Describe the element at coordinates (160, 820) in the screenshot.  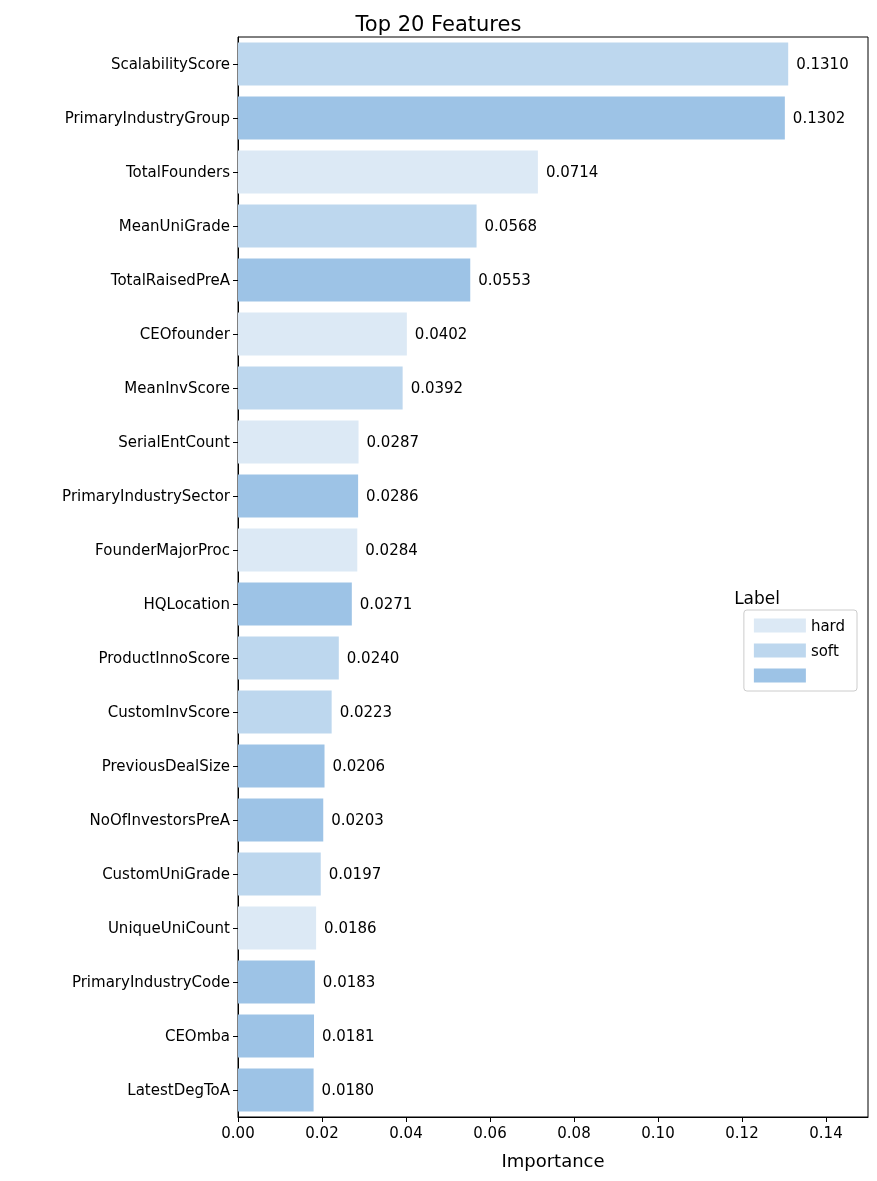
I see `y-tick-label: NoOfInvestorsPreA` at that location.